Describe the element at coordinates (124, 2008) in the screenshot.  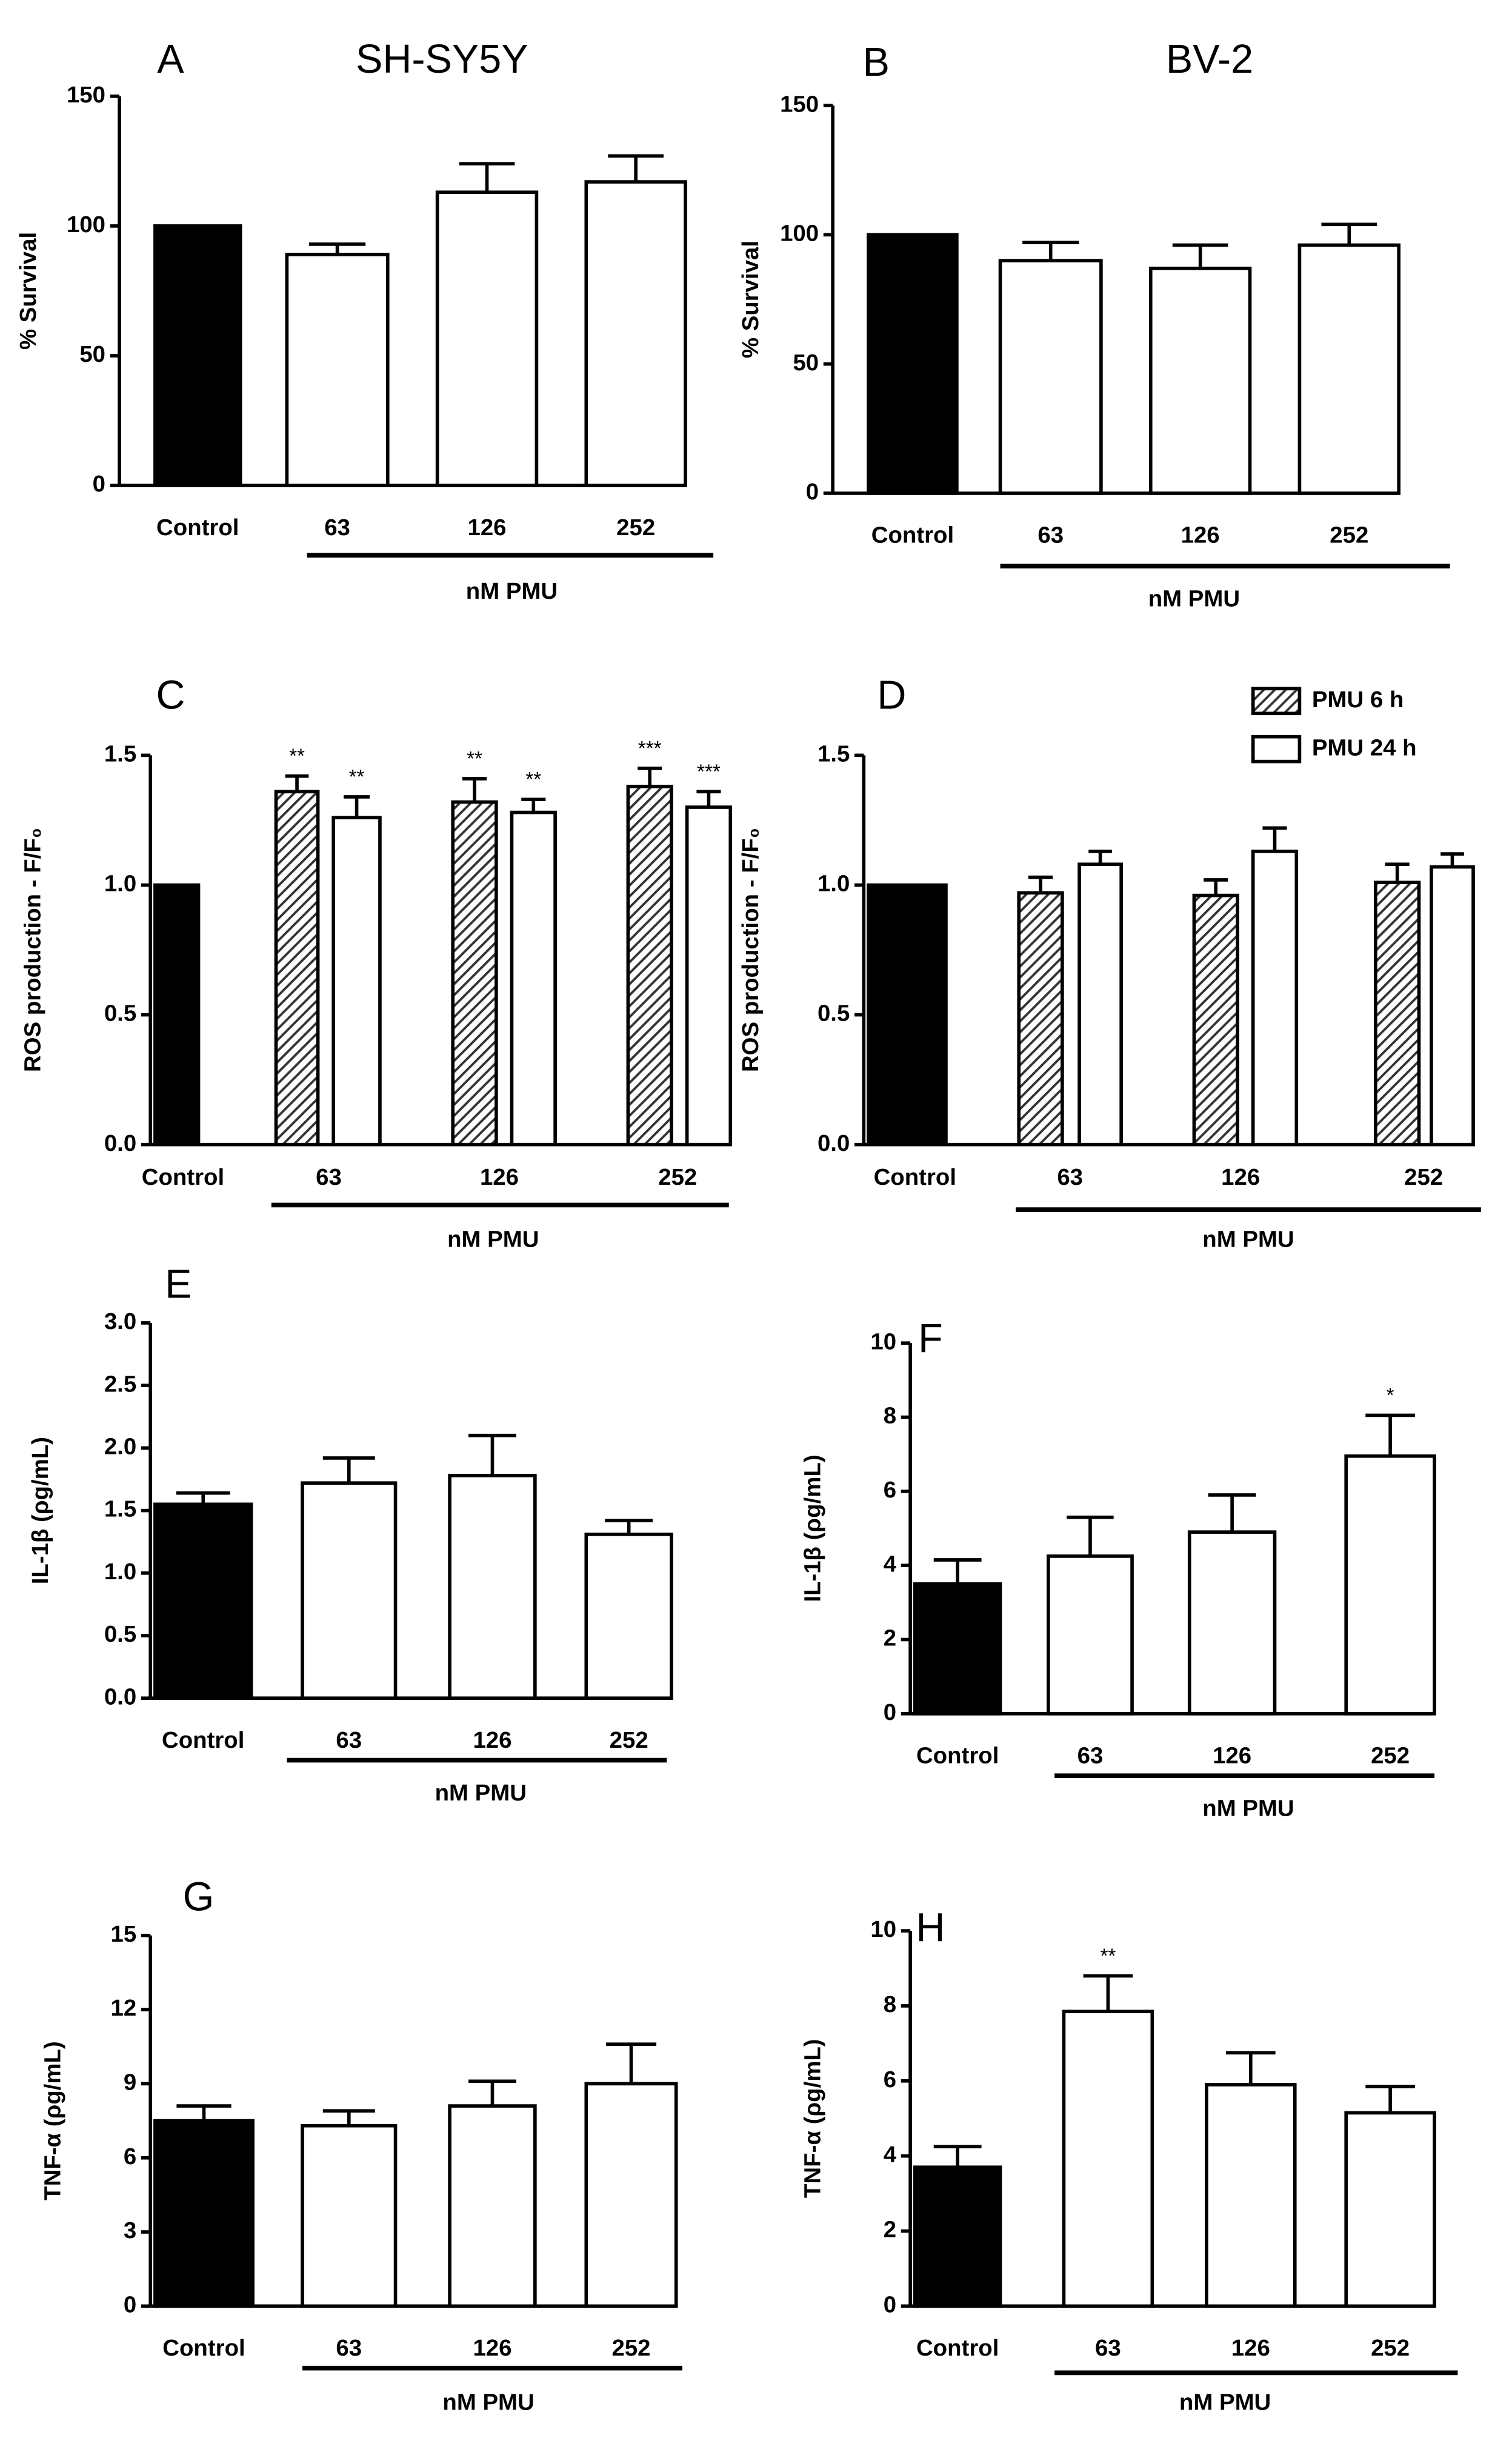
I see `y-tick-label: 12` at that location.